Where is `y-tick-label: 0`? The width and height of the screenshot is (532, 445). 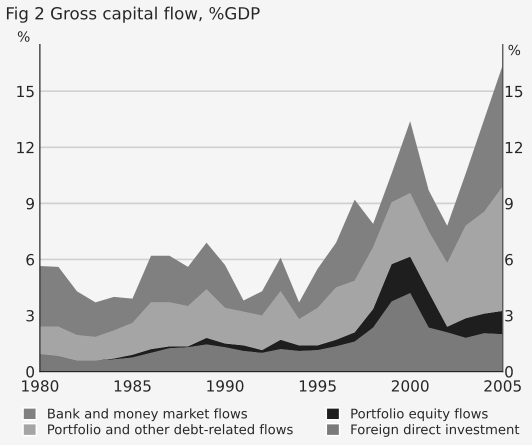
y-tick-label: 0 is located at coordinates (30, 372).